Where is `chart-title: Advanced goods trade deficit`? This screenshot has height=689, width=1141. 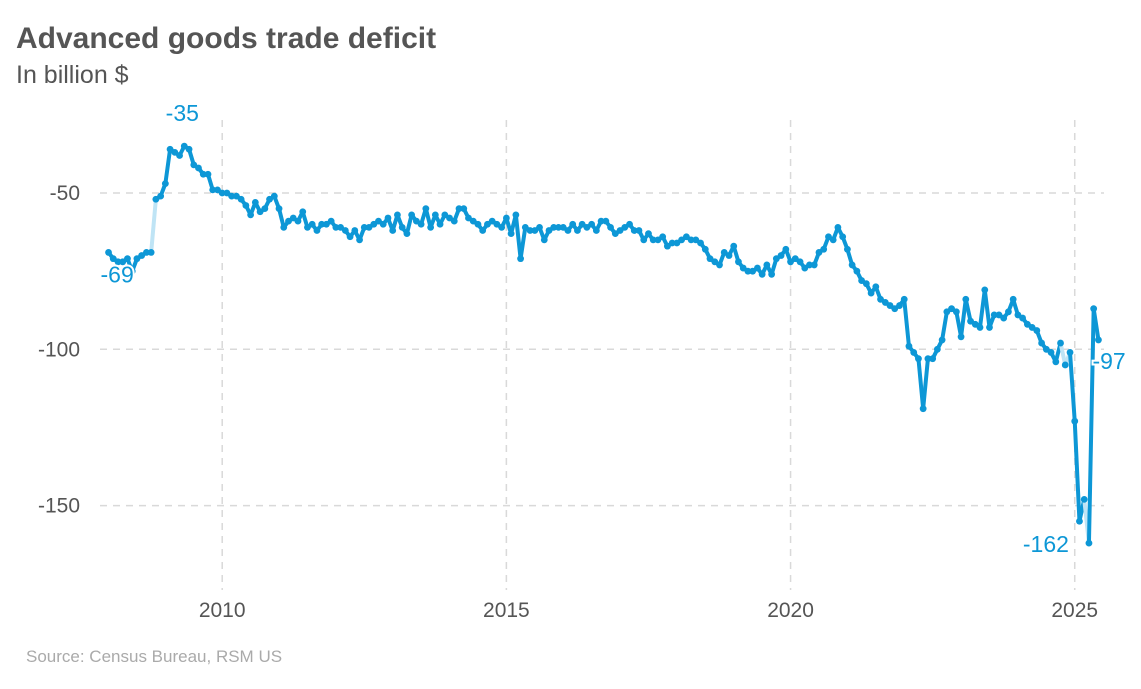
chart-title: Advanced goods trade deficit is located at coordinates (226, 38).